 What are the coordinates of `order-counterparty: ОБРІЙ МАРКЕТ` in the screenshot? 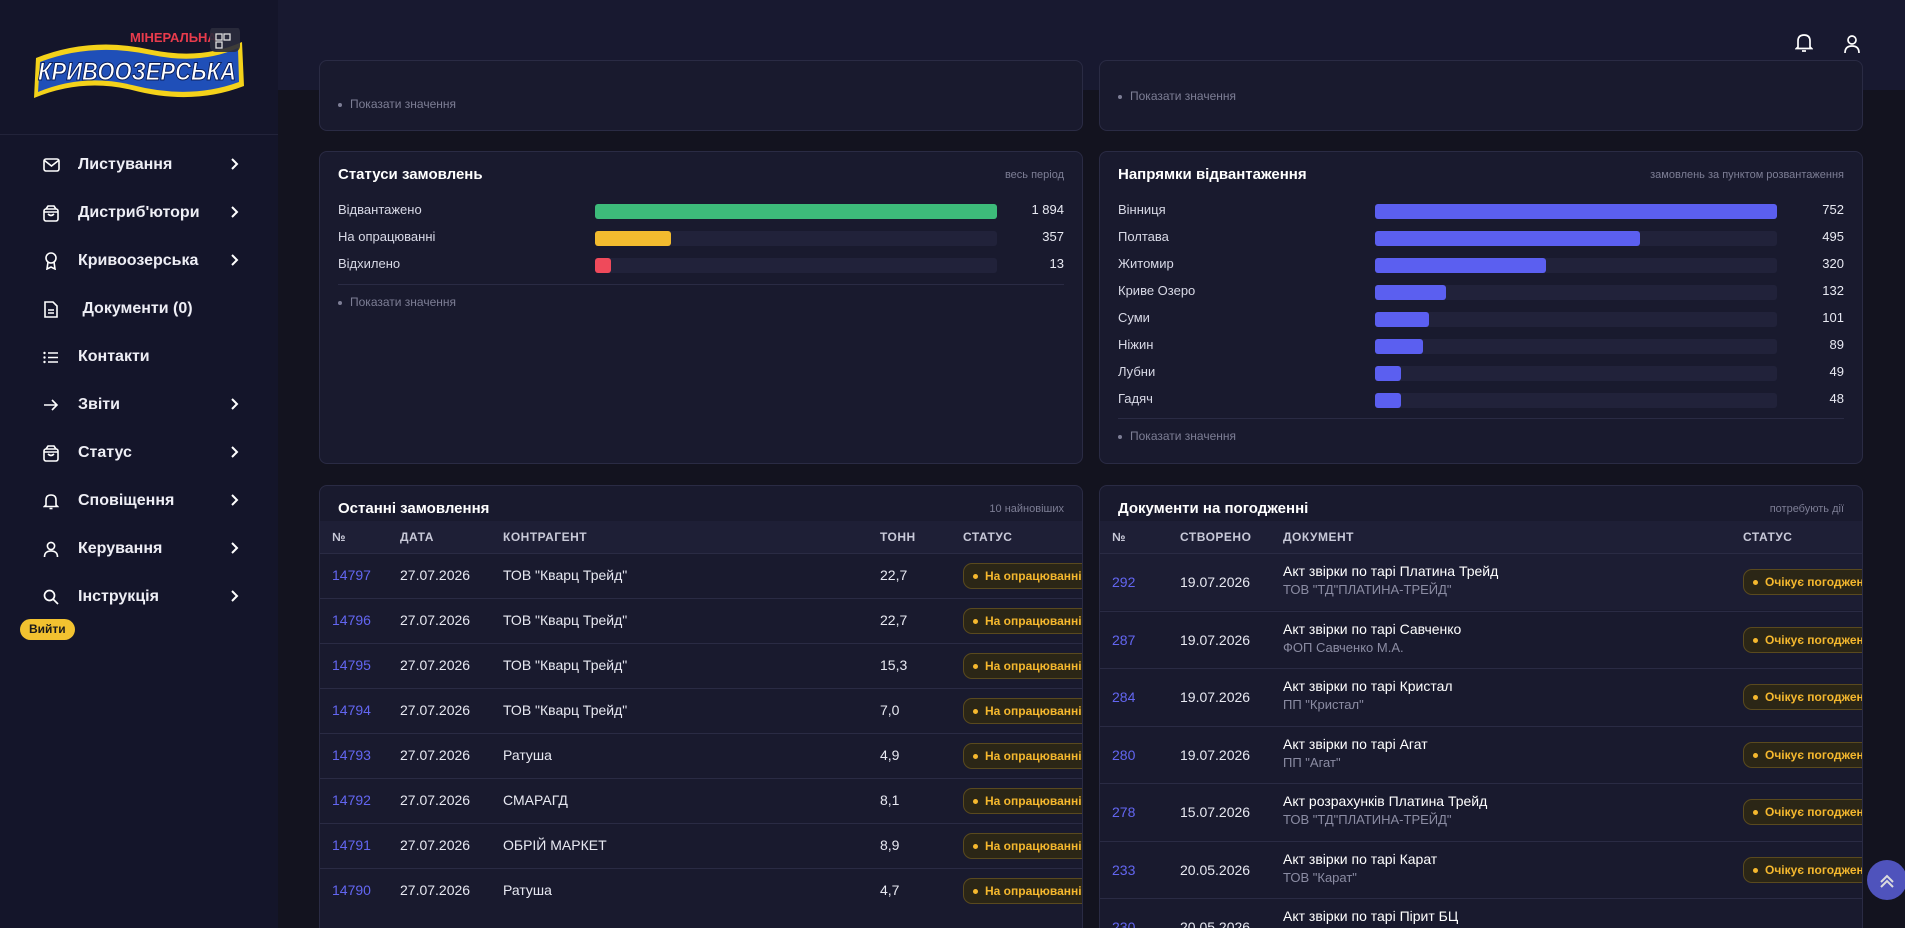 It's located at (555, 845).